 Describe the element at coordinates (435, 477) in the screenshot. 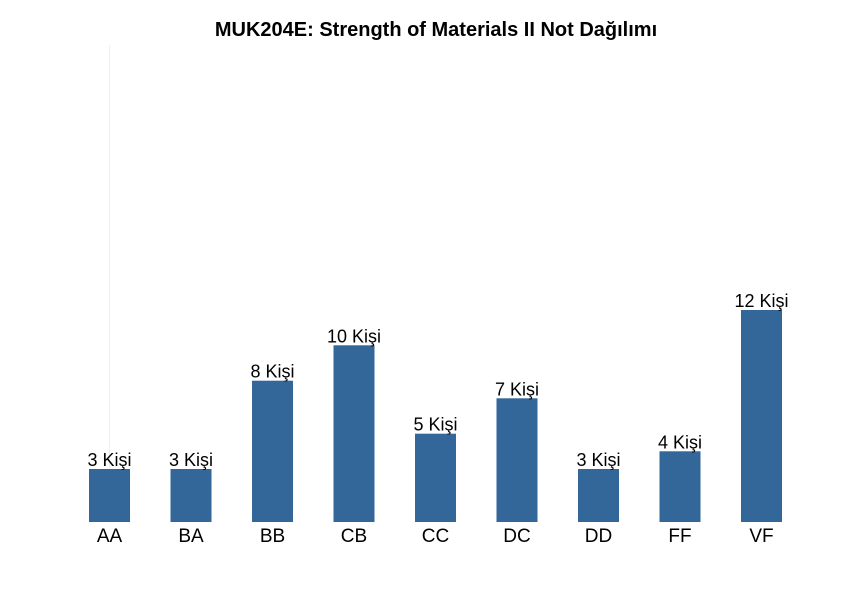

I see `bar-cc` at that location.